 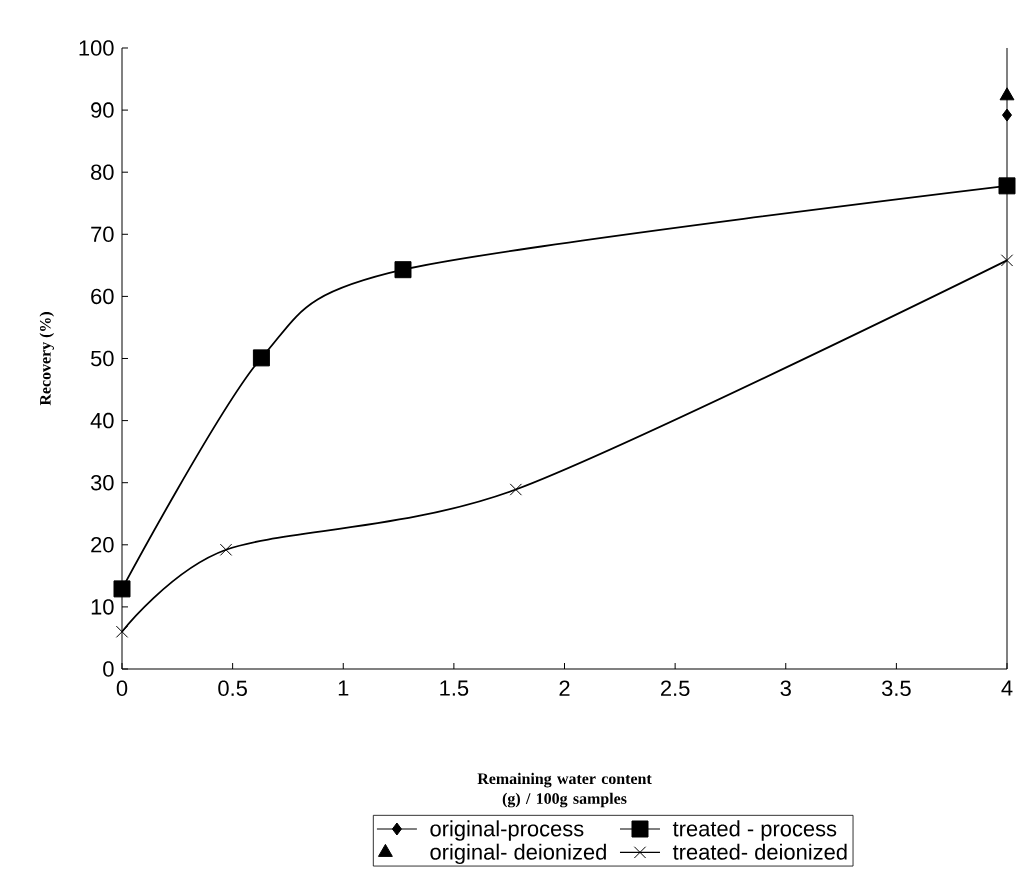 I want to click on x-tick-label: 1.5, so click(x=454, y=688).